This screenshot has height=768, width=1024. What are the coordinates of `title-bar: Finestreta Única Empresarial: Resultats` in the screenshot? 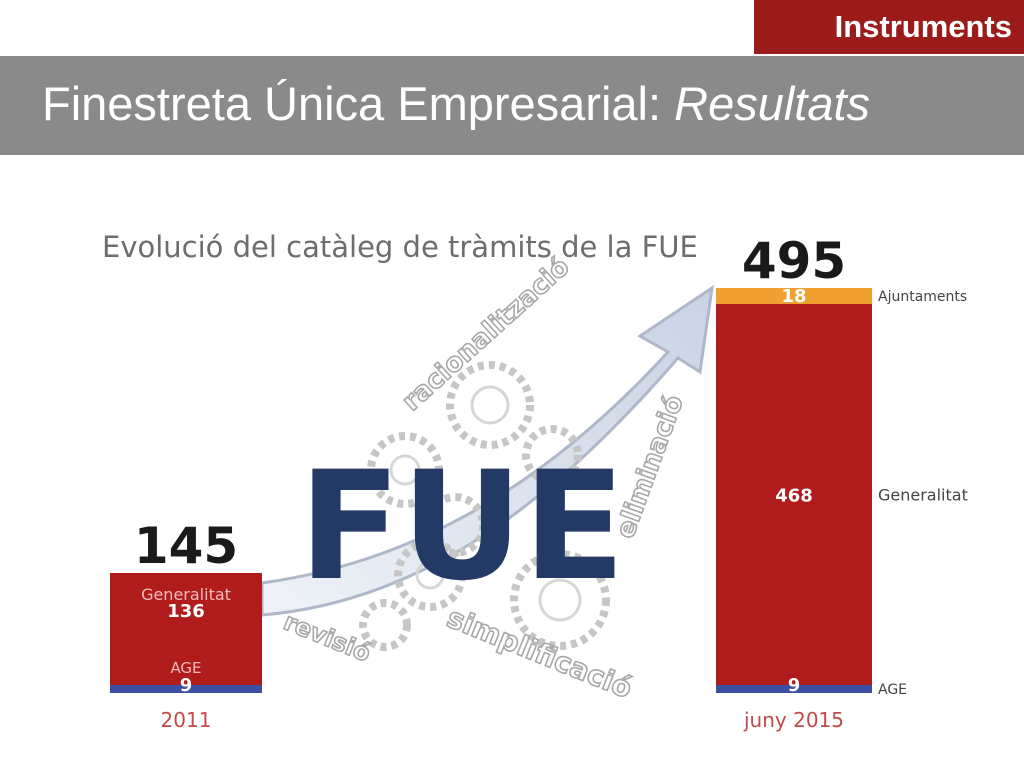 It's located at (512, 105).